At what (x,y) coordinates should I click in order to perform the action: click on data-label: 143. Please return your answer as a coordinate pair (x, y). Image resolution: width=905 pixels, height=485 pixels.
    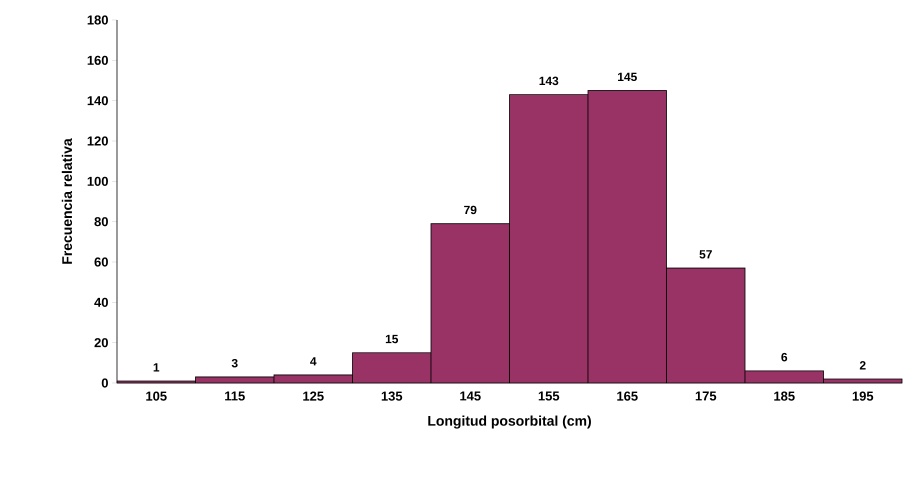
    Looking at the image, I should click on (549, 81).